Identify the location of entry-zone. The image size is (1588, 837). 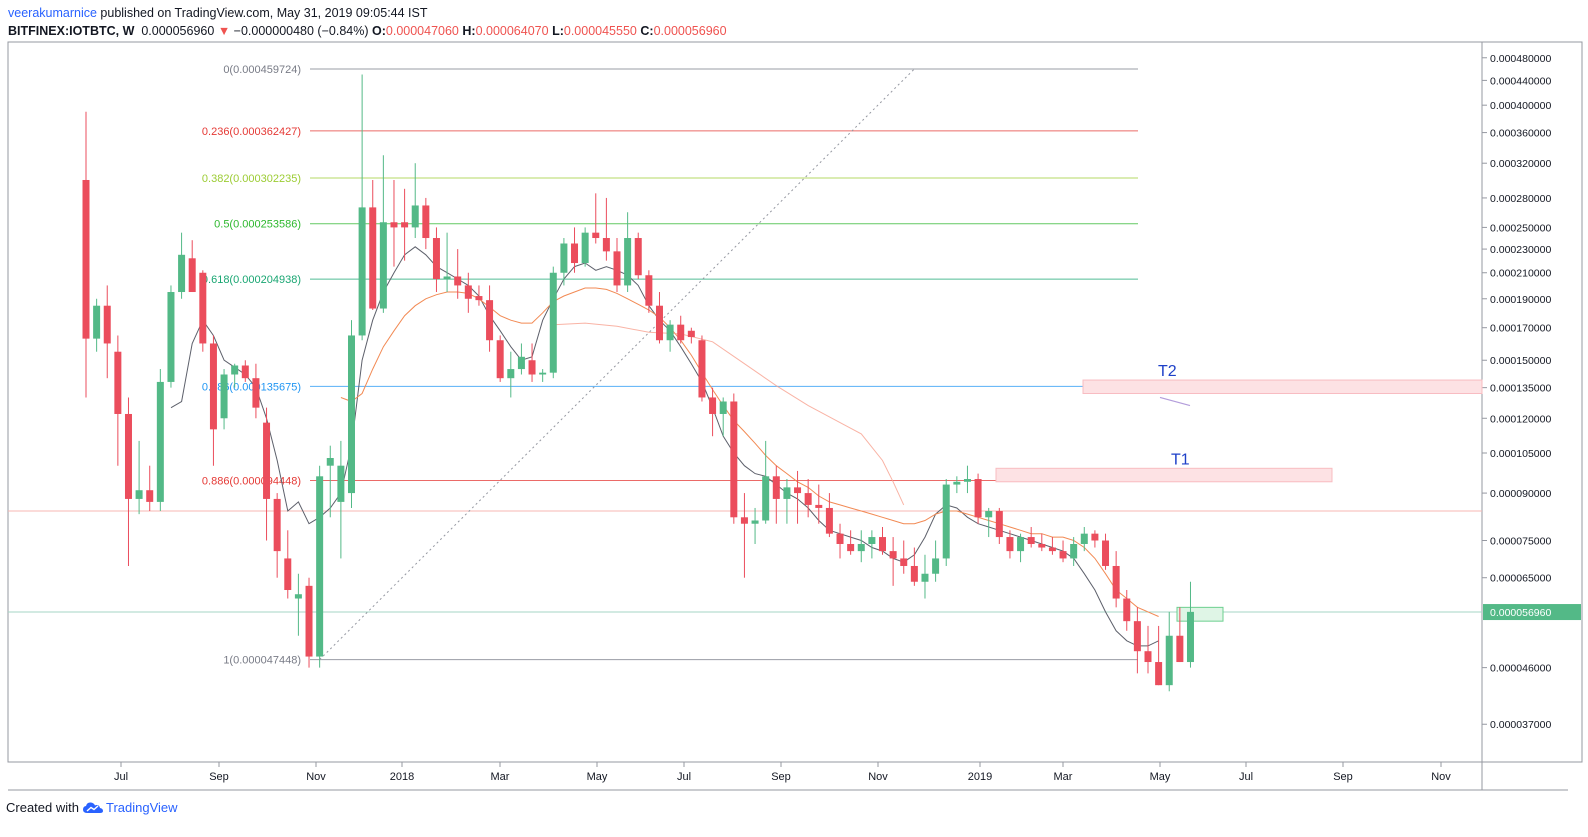
(1200, 614).